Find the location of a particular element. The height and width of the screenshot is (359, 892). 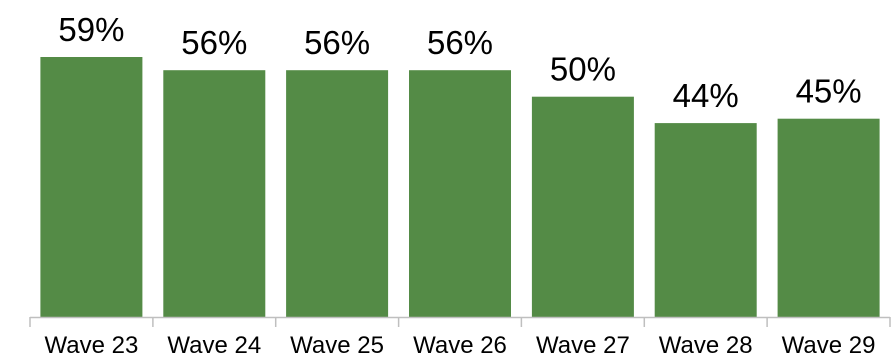

x-axis is located at coordinates (460, 321).